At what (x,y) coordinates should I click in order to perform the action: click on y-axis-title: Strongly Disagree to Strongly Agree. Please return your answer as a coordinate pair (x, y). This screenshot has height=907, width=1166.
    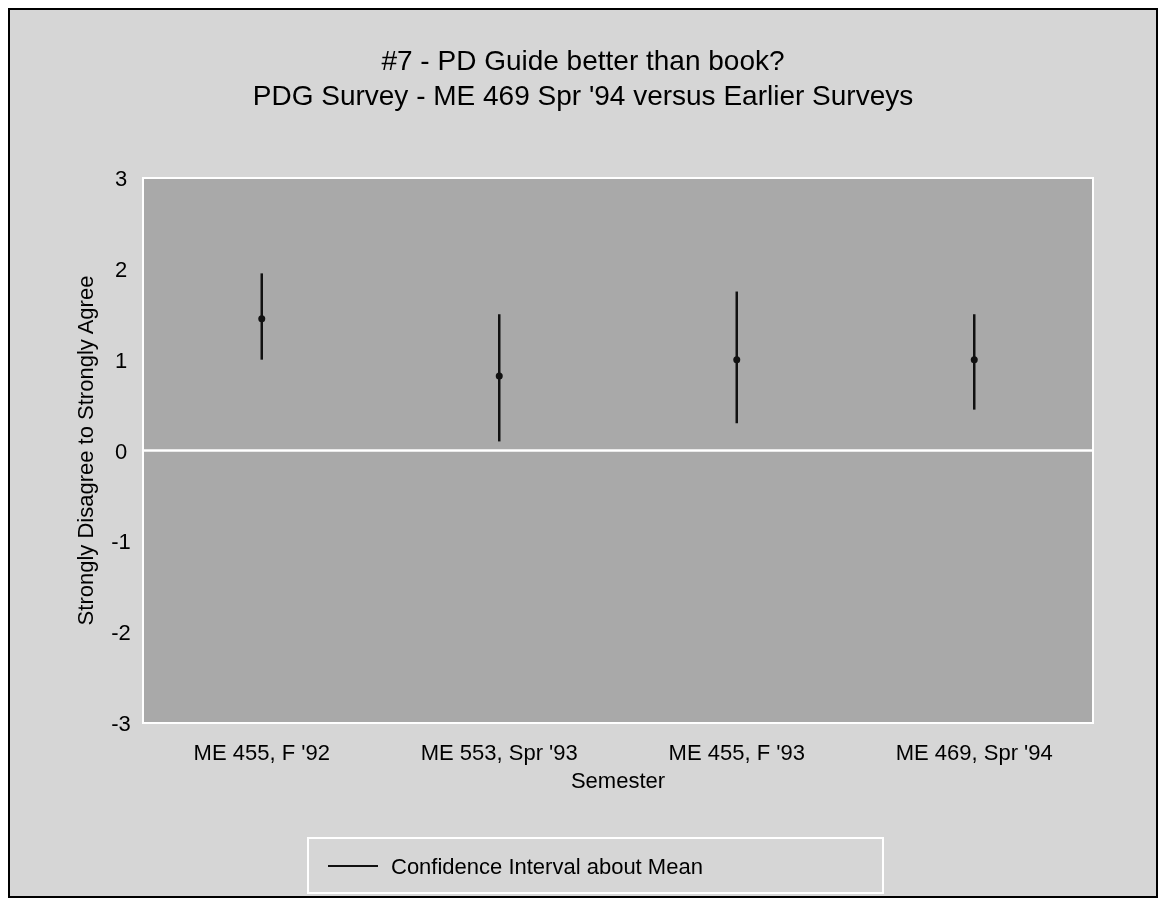
    Looking at the image, I should click on (85, 450).